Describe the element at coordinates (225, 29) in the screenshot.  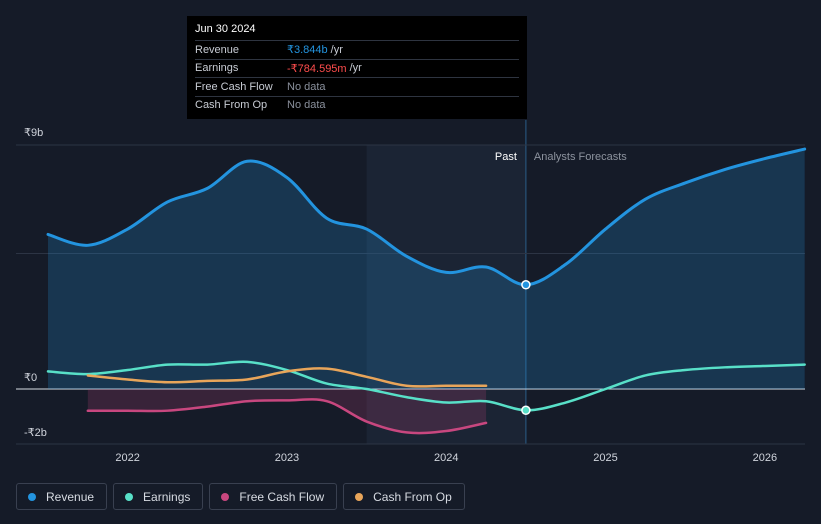
I see `tooltip-date: Jun 30 2024` at that location.